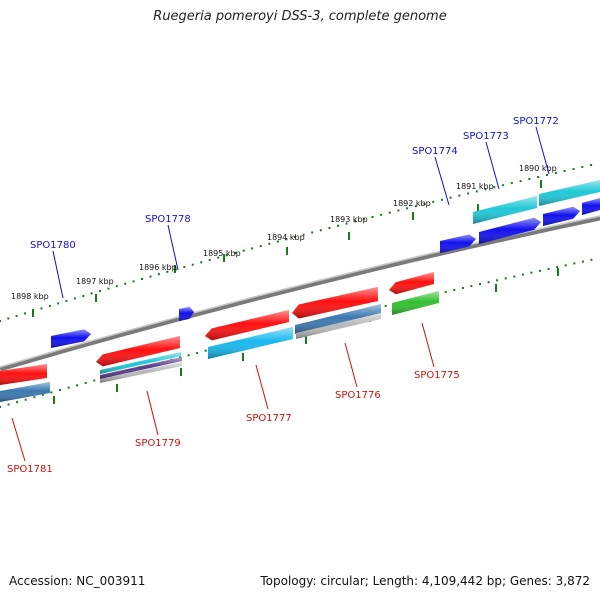 The height and width of the screenshot is (600, 600). Describe the element at coordinates (141, 372) in the screenshot. I see `gene-arrow-spo1779-gray` at that location.